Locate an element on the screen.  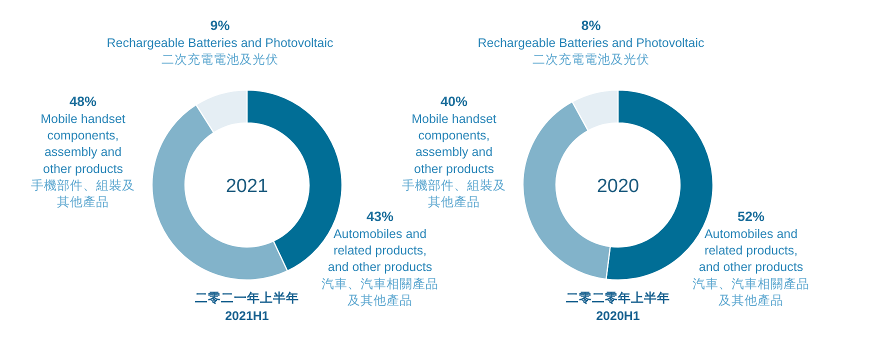
data-label: 52% is located at coordinates (751, 216).